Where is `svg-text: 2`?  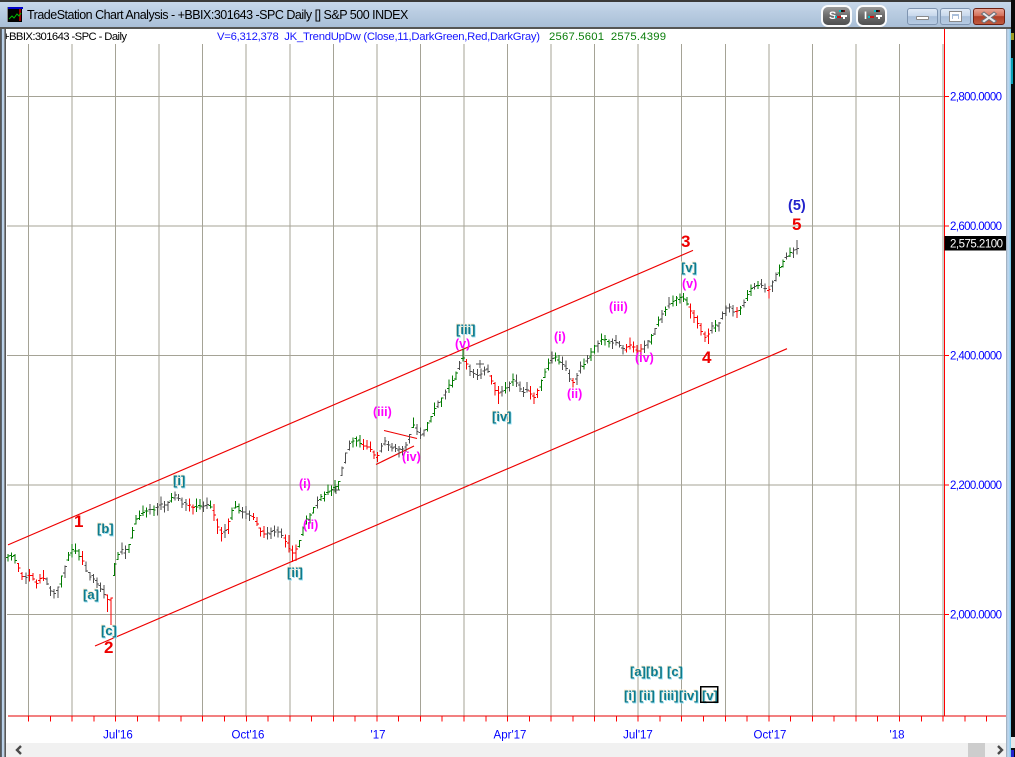
svg-text: 2 is located at coordinates (108, 647).